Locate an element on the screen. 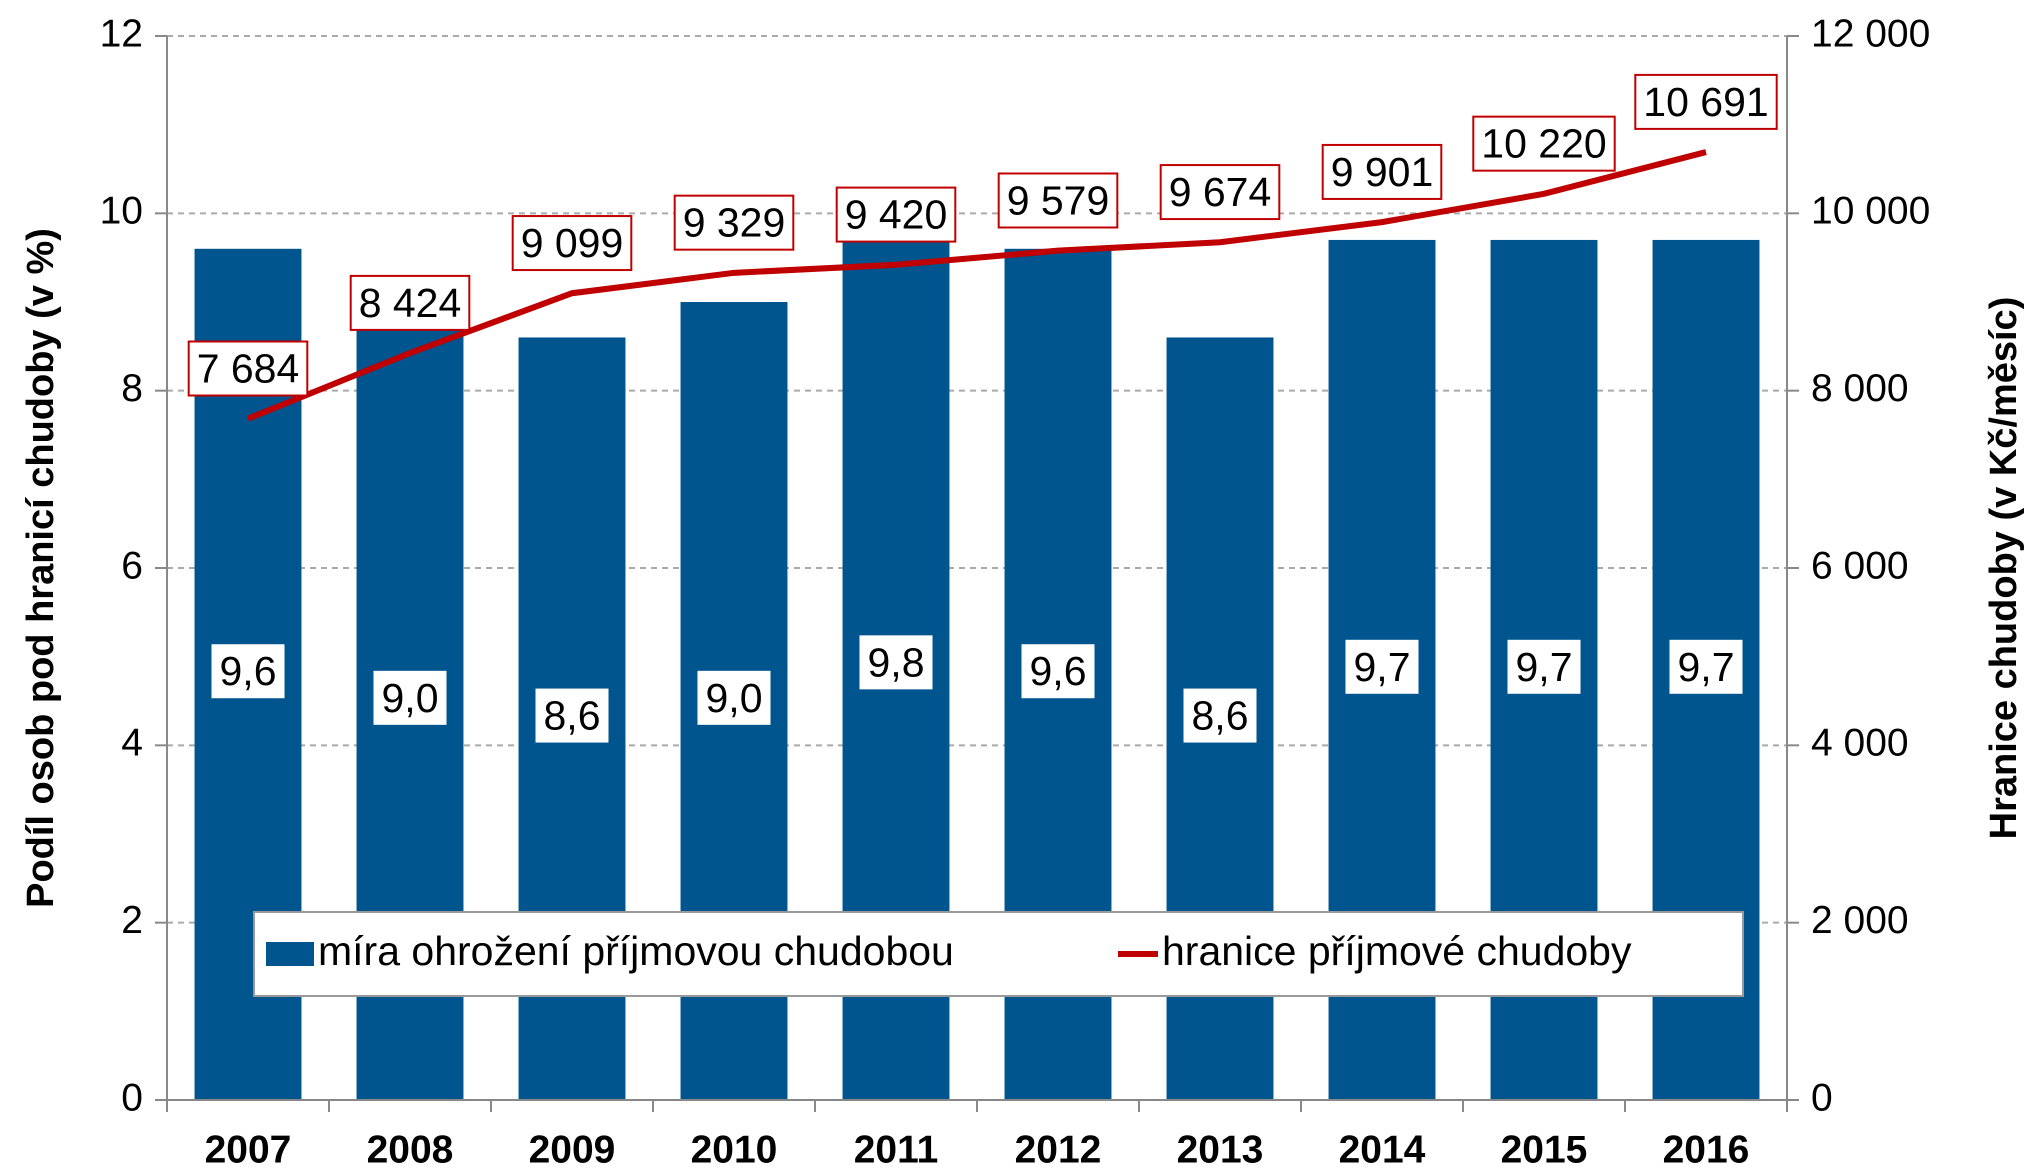  x-tick-label: 2008 is located at coordinates (410, 1149).